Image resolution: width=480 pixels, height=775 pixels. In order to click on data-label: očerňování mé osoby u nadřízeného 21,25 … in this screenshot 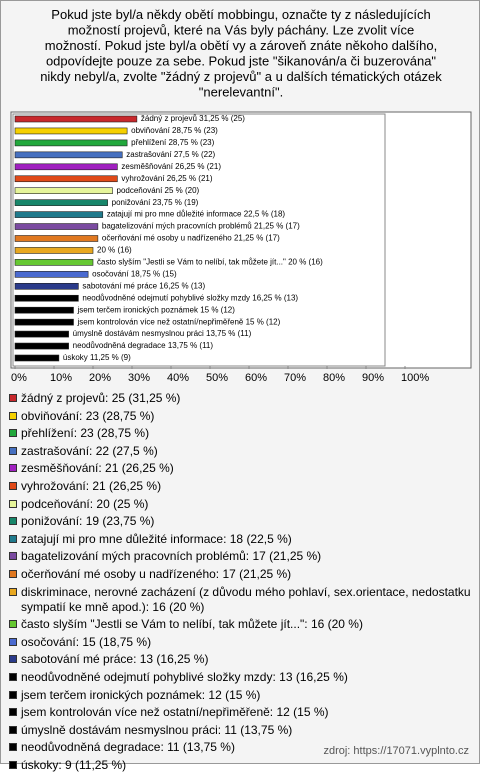, I will do `click(191, 238)`.